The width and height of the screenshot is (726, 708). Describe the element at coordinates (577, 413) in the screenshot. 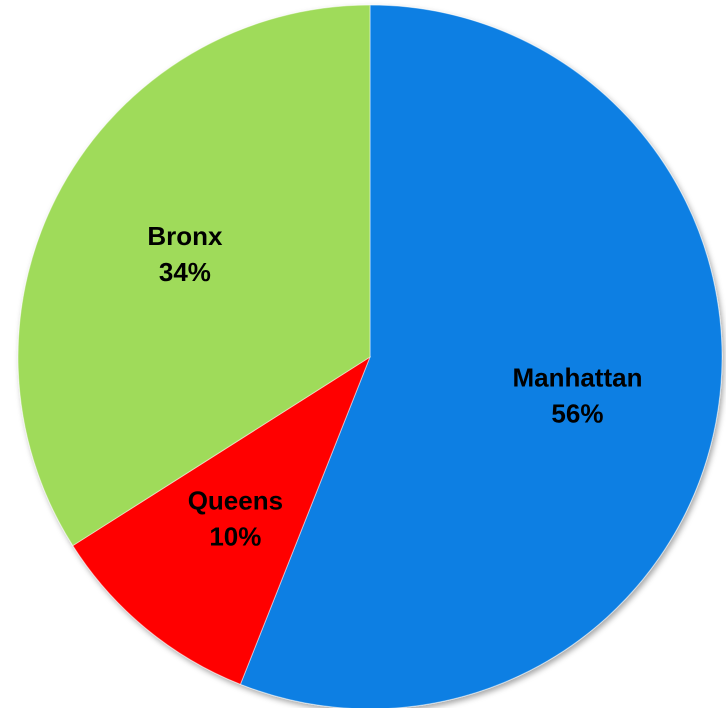

I see `value-label: 56%` at that location.